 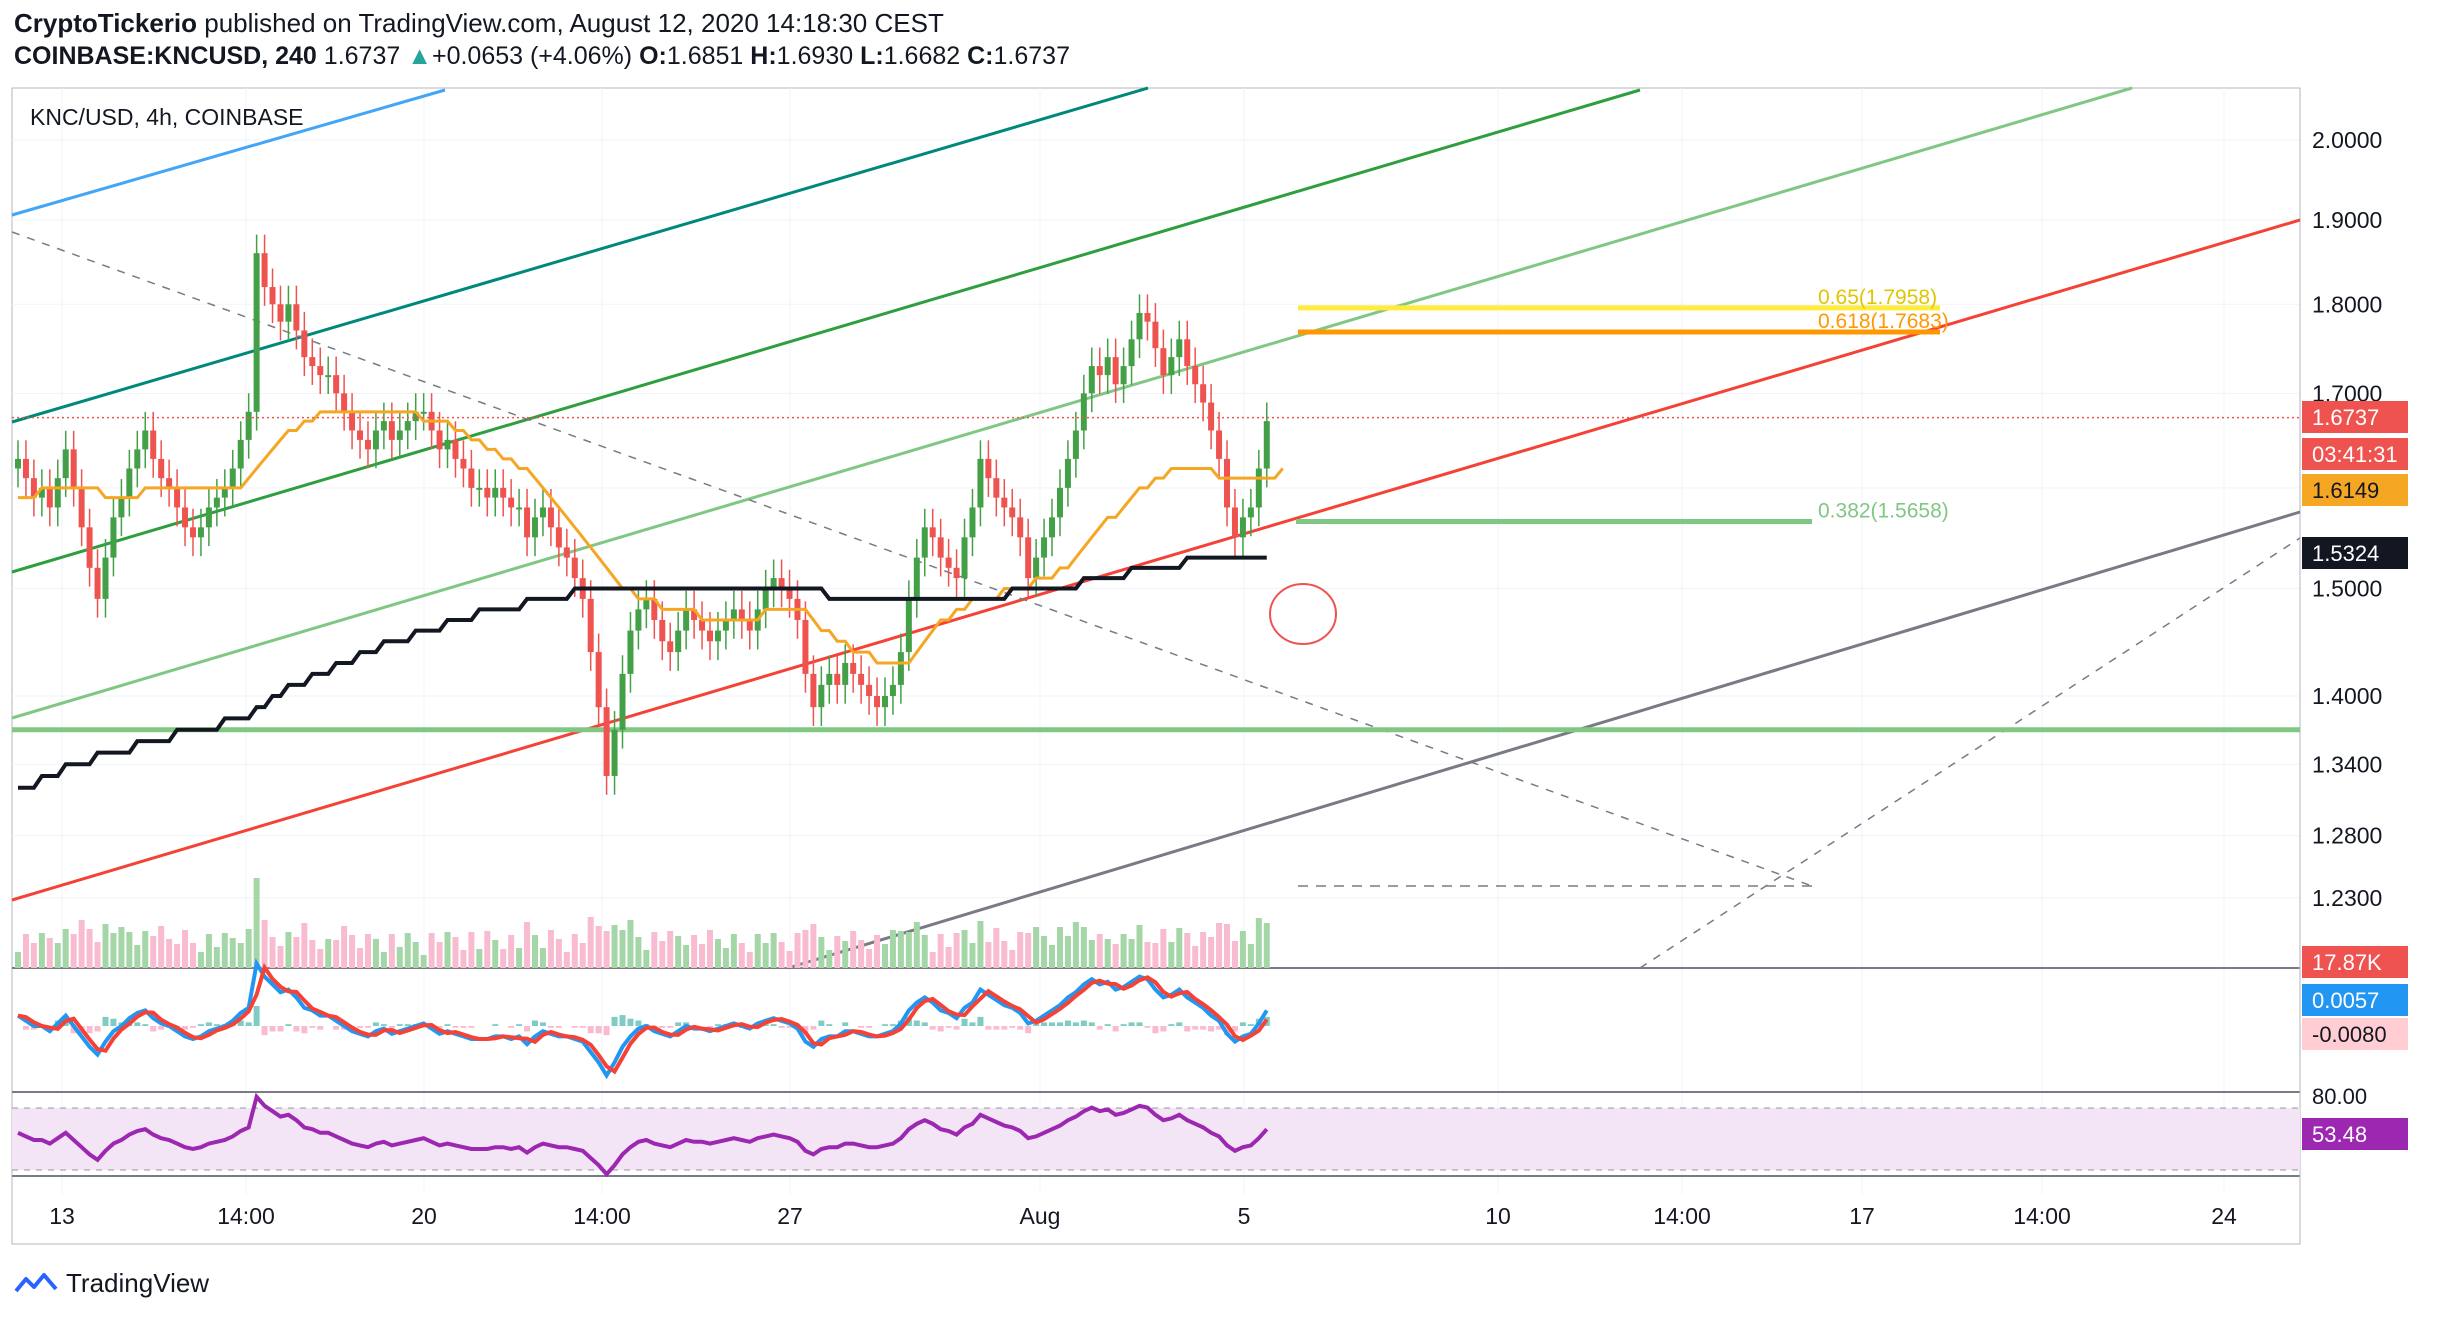 I want to click on price-label-box, so click(x=2355, y=417).